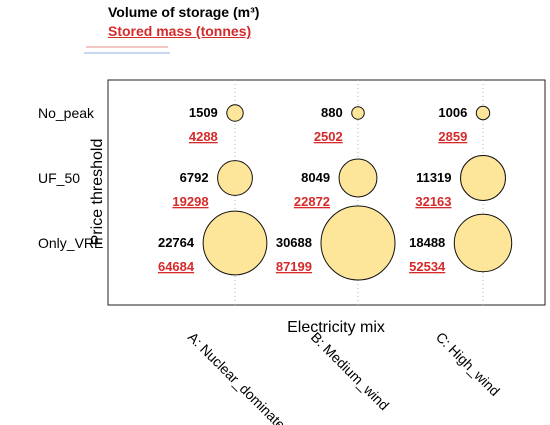 This screenshot has height=425, width=550. Describe the element at coordinates (127, 50) in the screenshot. I see `legend-smudge` at that location.